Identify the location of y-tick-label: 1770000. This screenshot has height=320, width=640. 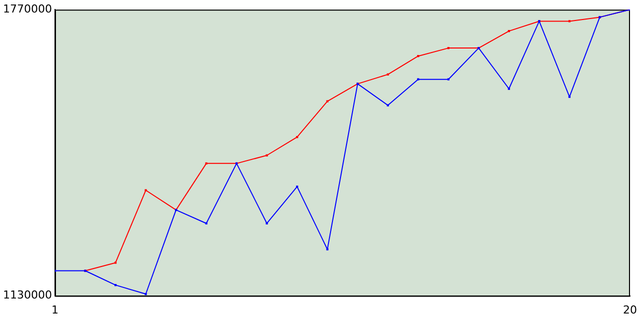
(27, 9).